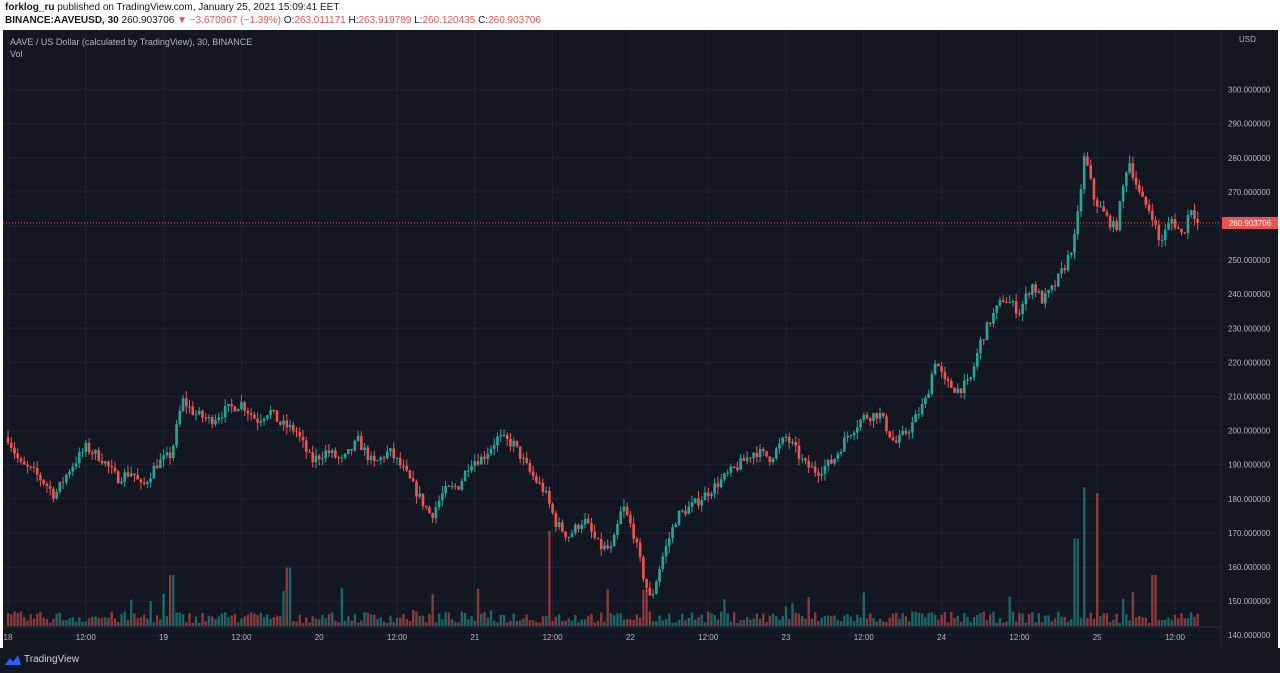  What do you see at coordinates (630, 637) in the screenshot?
I see `time-tick-label: 22` at bounding box center [630, 637].